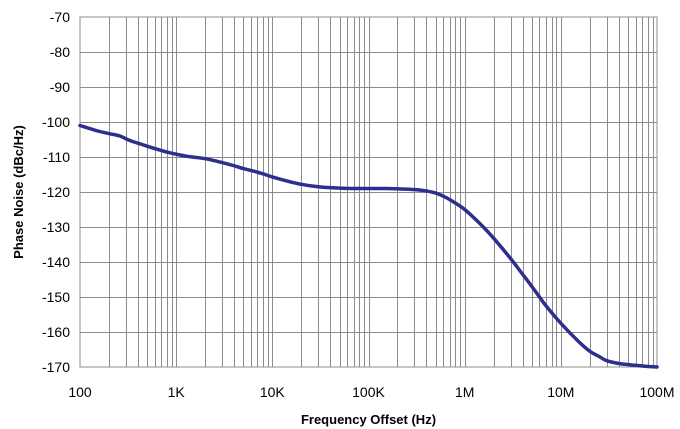  Describe the element at coordinates (56, 367) in the screenshot. I see `y-tick-label: -170` at that location.